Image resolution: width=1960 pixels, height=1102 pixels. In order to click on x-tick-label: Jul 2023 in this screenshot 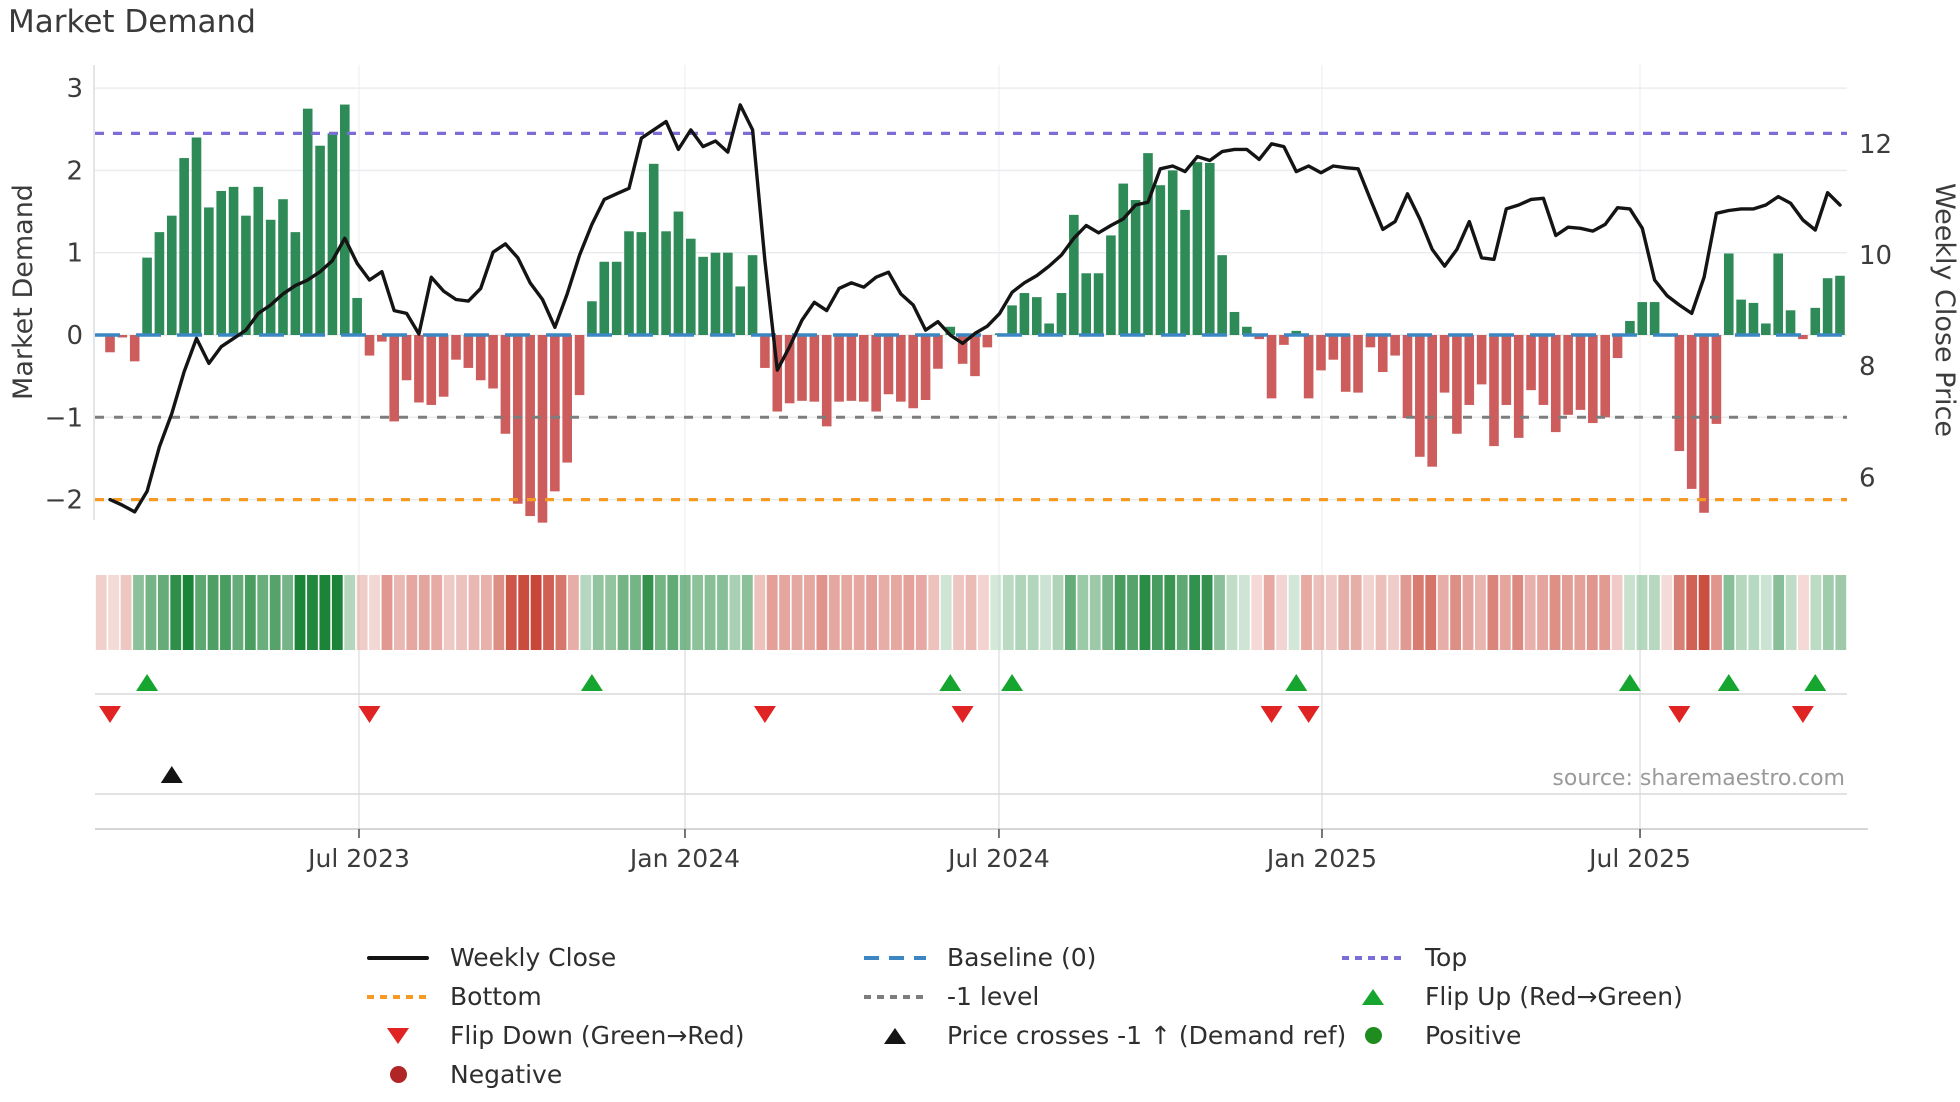, I will do `click(358, 858)`.